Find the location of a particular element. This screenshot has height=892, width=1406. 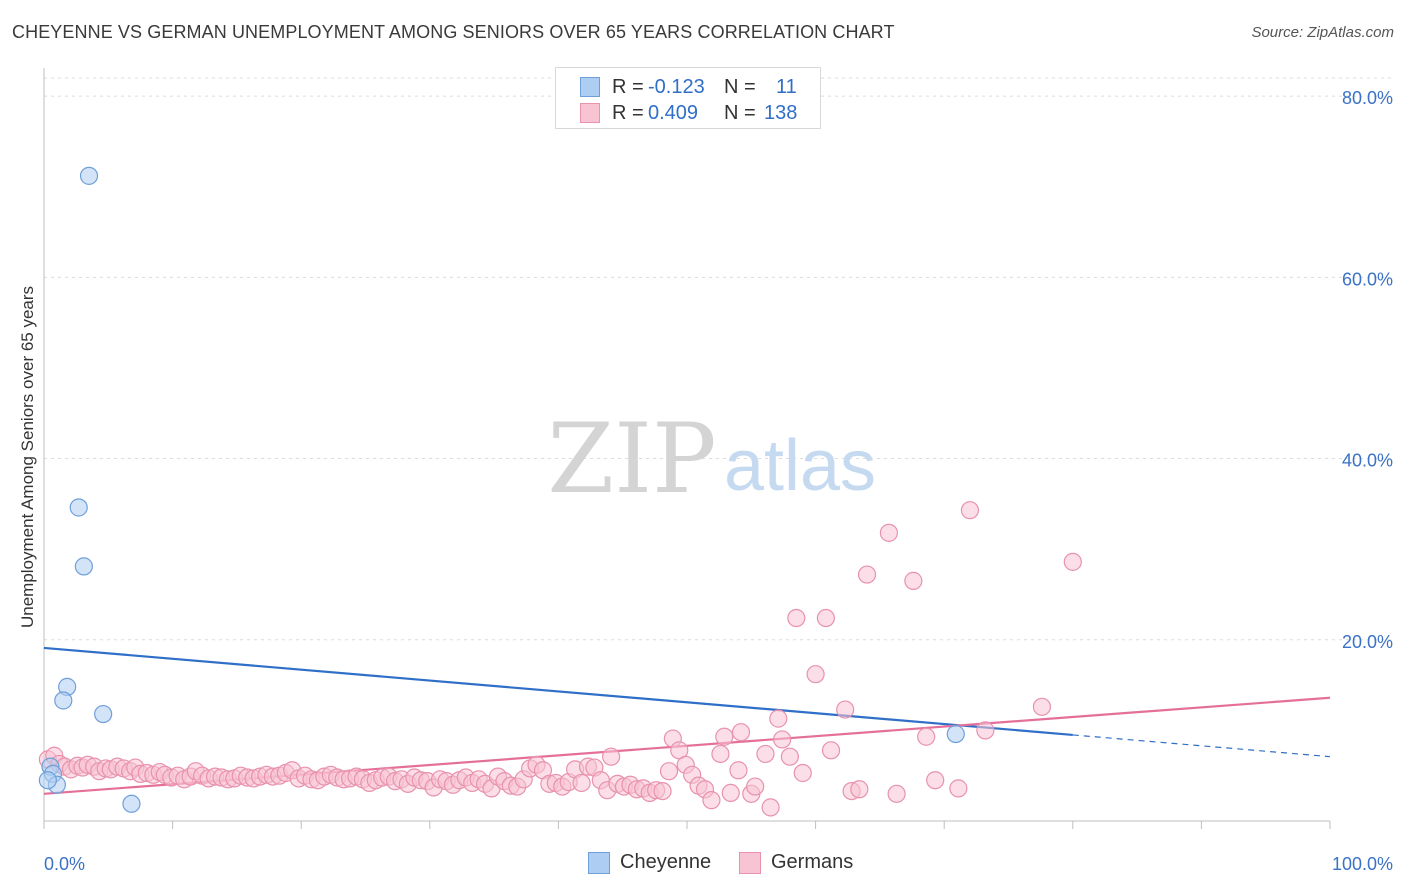

x-tick-label: 100.0% is located at coordinates (1362, 864).